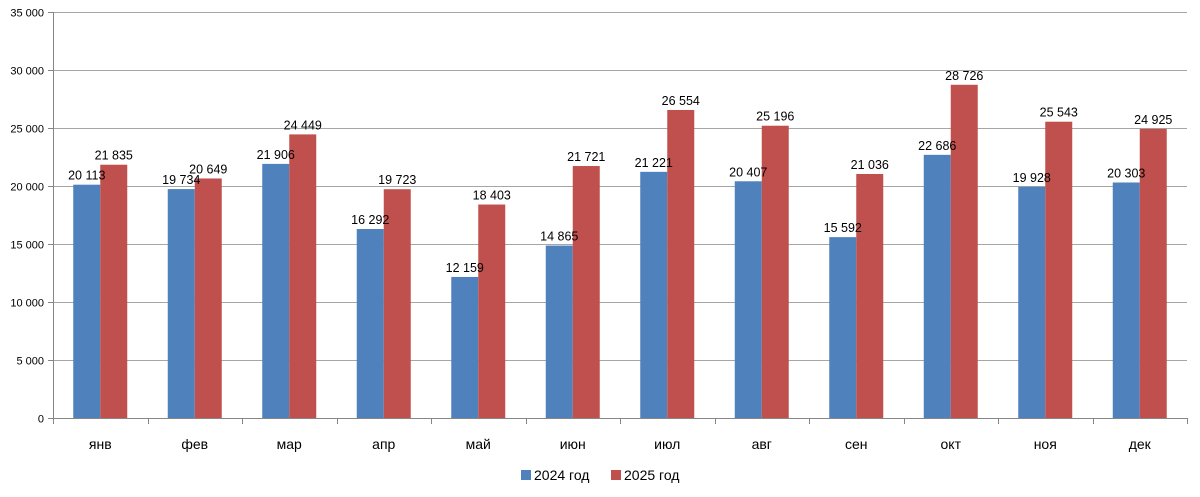  Describe the element at coordinates (951, 444) in the screenshot. I see `x-tick-label: окт` at that location.